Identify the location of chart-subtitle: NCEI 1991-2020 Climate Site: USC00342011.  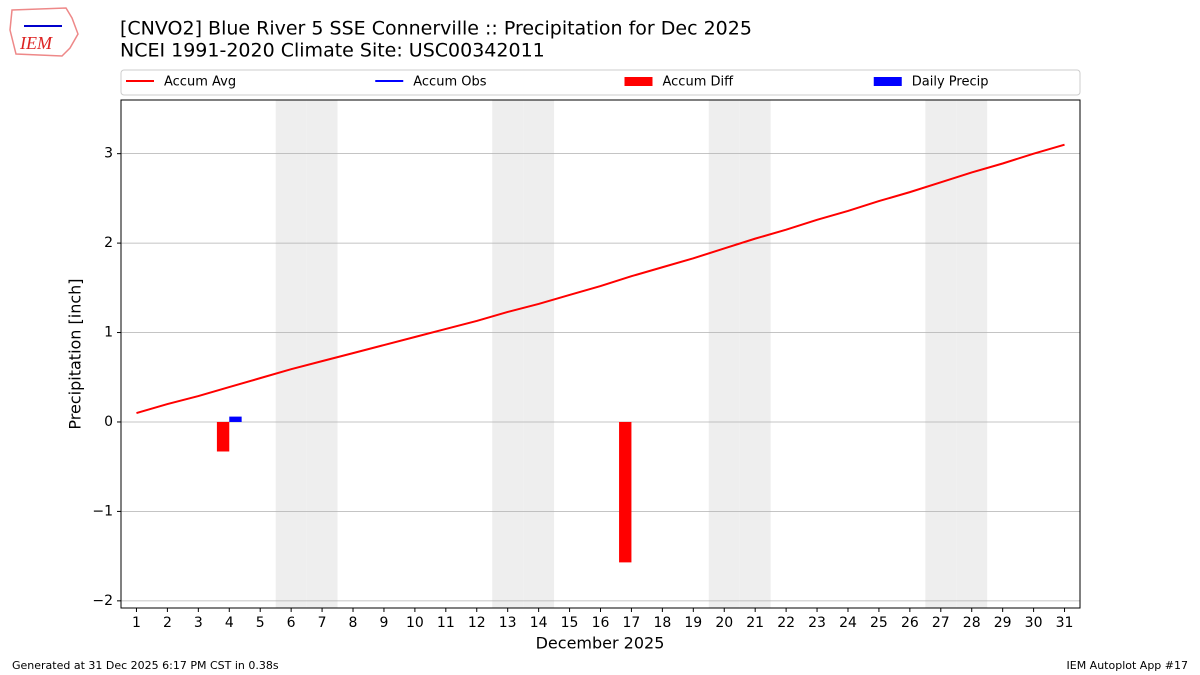
(332, 51).